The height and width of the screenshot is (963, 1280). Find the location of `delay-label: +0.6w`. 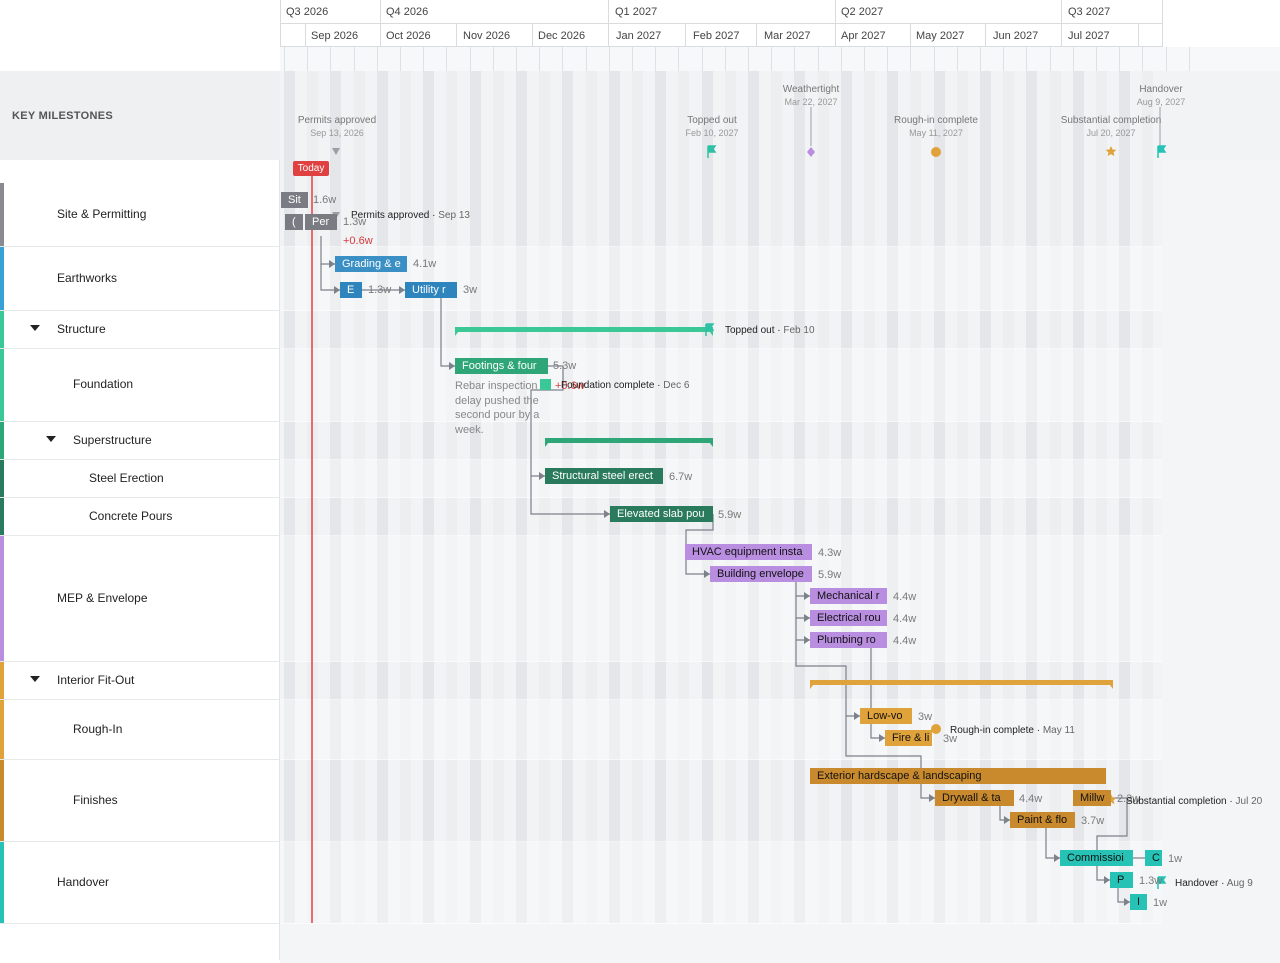

delay-label: +0.6w is located at coordinates (358, 241).